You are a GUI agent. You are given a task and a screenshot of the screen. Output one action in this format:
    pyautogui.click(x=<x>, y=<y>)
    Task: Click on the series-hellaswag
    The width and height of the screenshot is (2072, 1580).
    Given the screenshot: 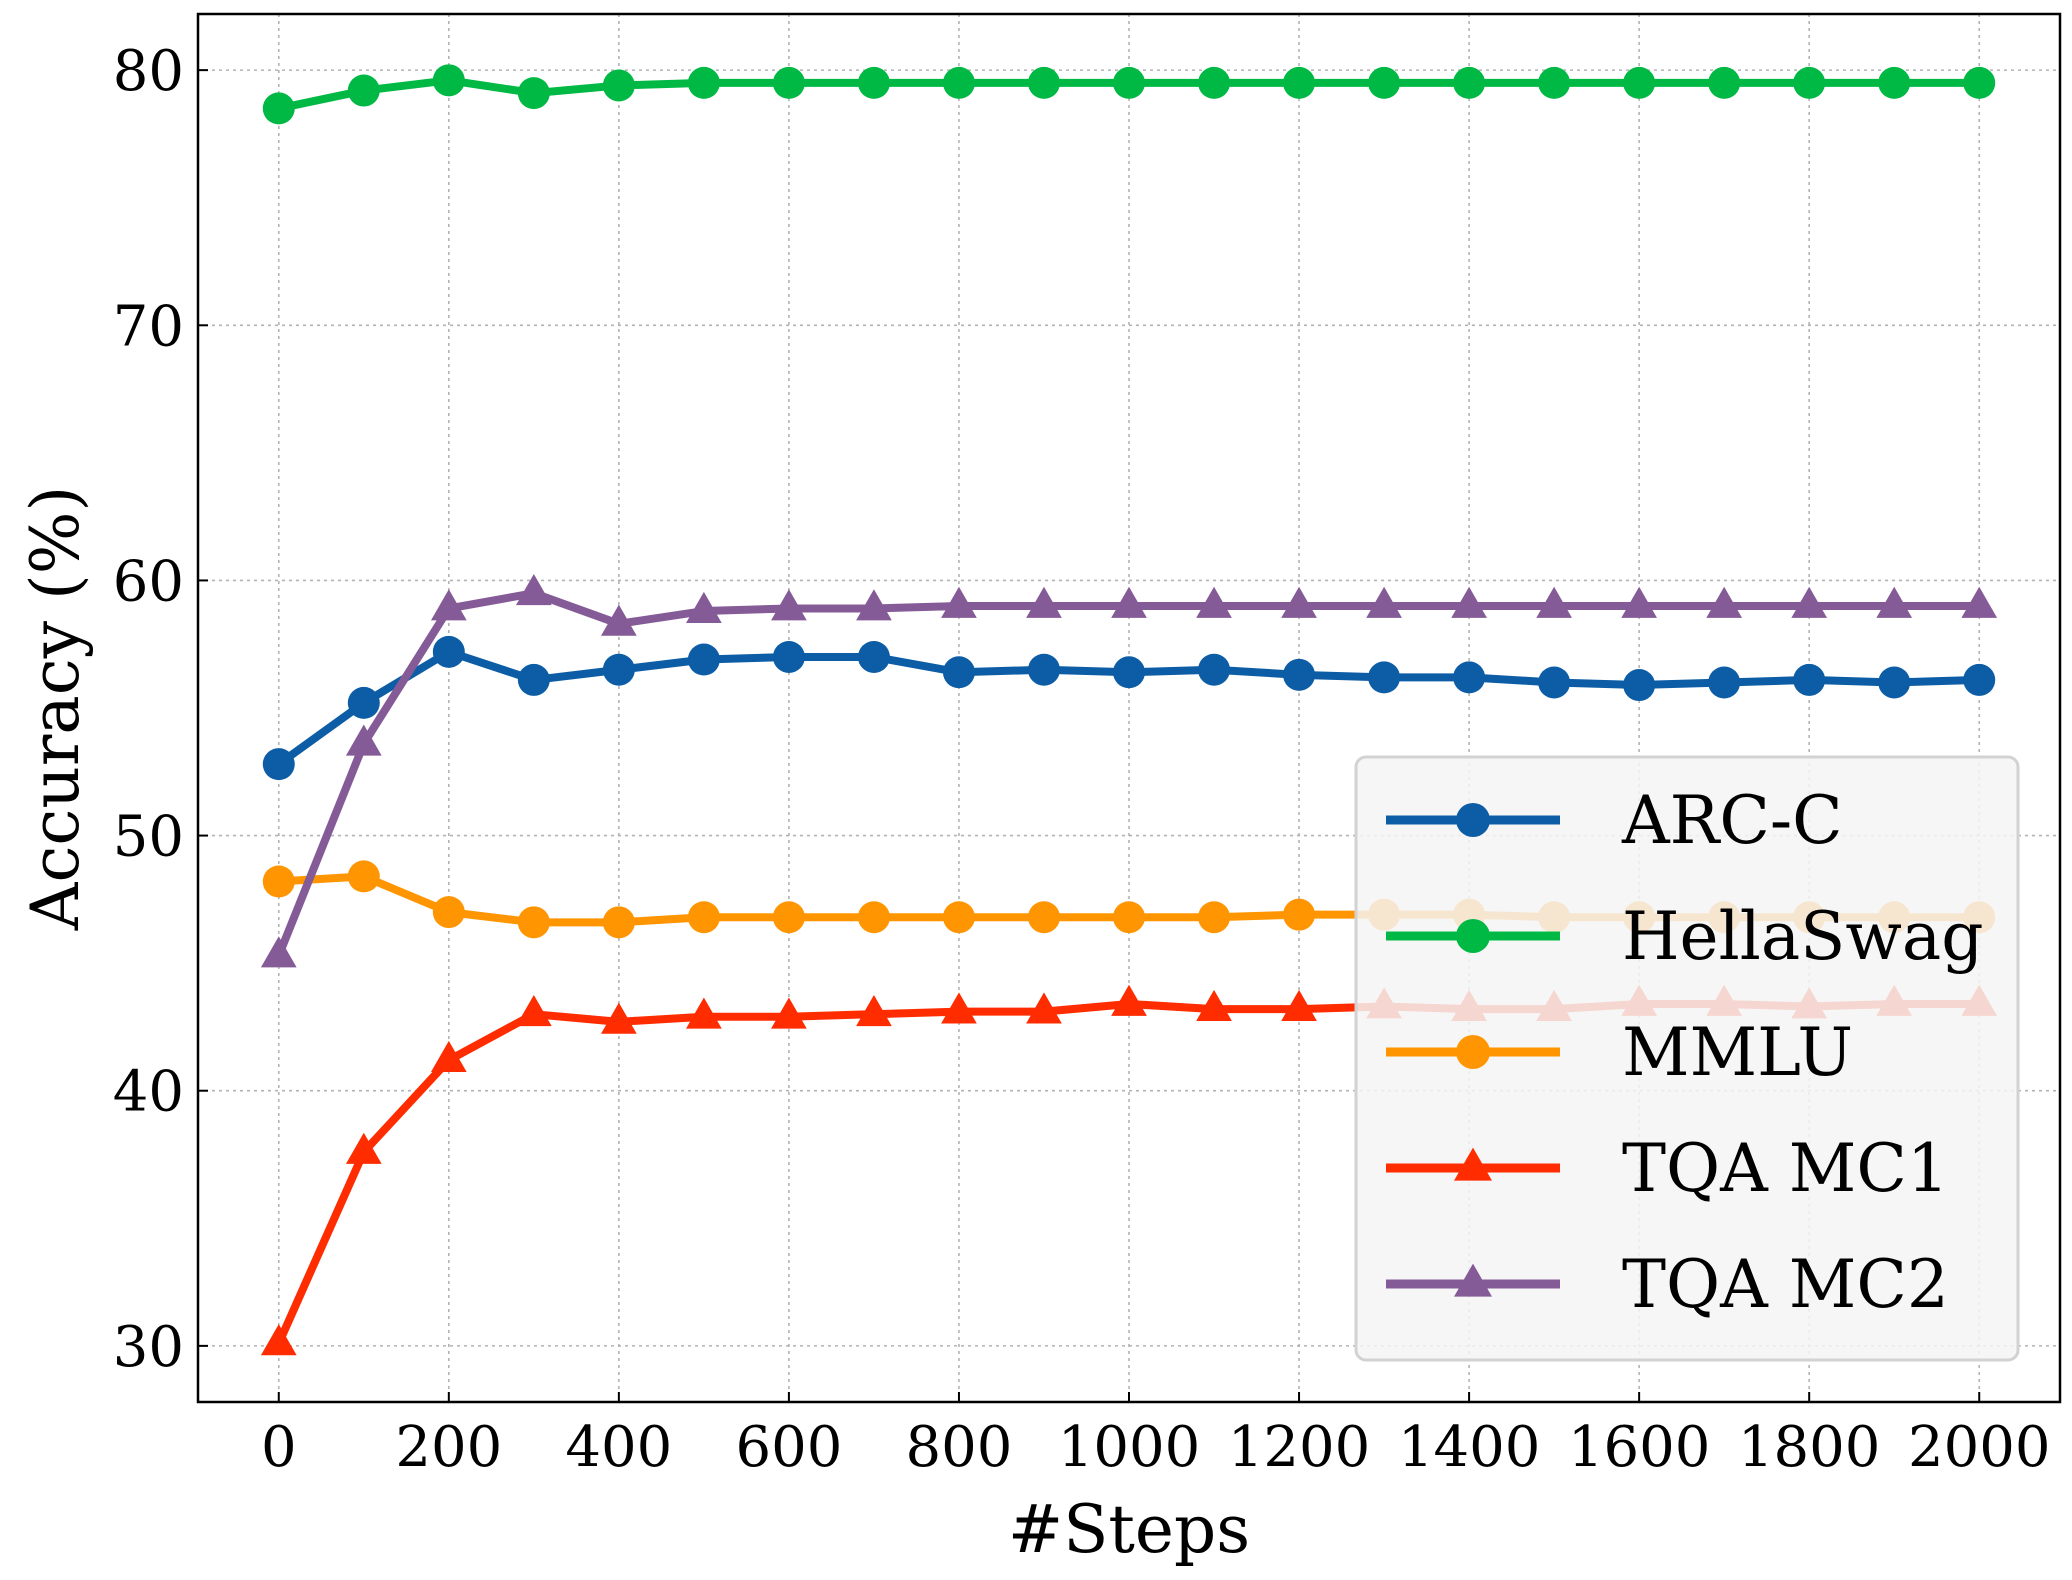 What is the action you would take?
    pyautogui.click(x=1129, y=94)
    